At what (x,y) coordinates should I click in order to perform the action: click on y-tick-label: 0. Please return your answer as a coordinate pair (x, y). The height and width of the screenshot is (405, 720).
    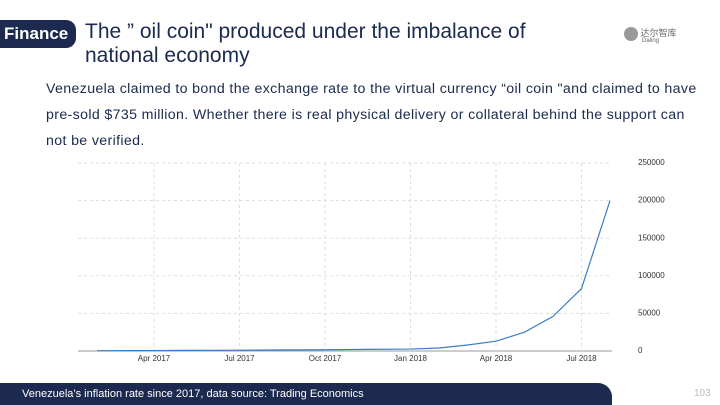
    Looking at the image, I should click on (640, 350).